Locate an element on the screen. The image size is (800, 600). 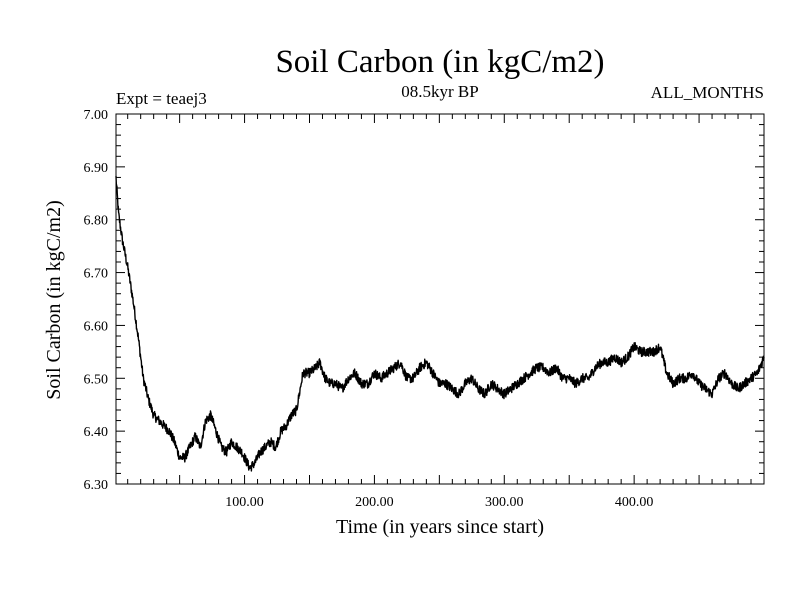
x-tick-label: 200.00 is located at coordinates (374, 502).